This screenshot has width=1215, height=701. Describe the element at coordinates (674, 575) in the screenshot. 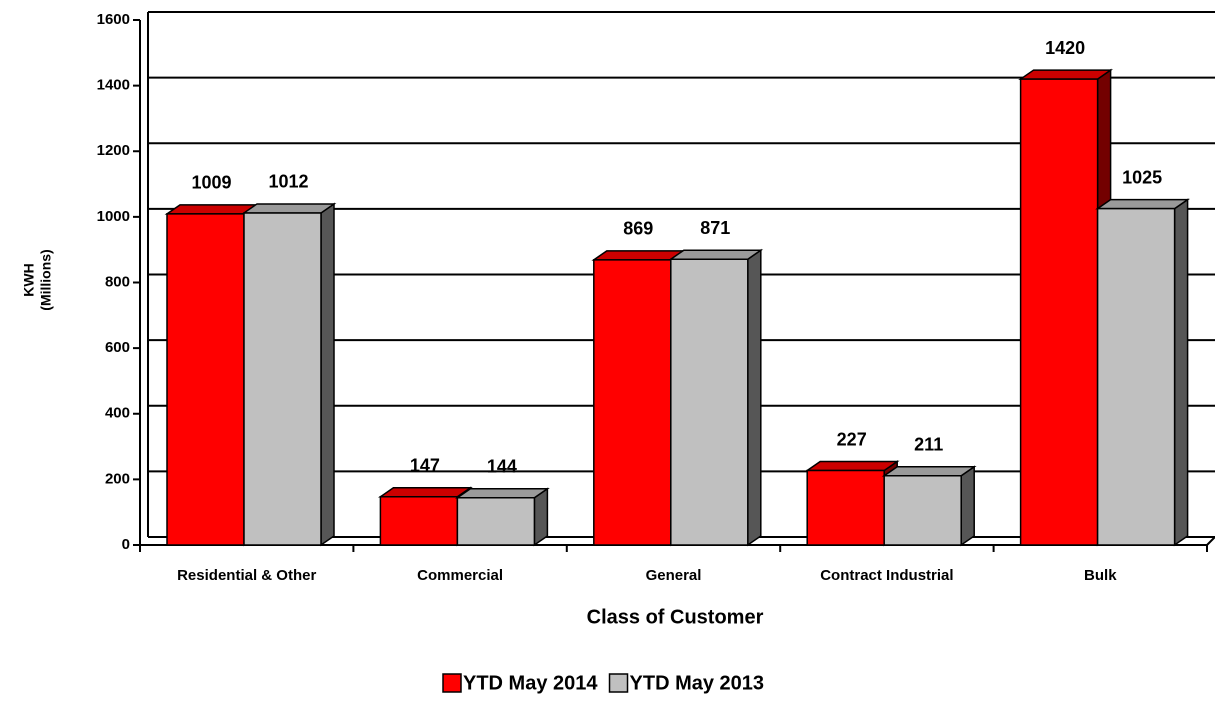

I see `x-tick-label: General` at that location.